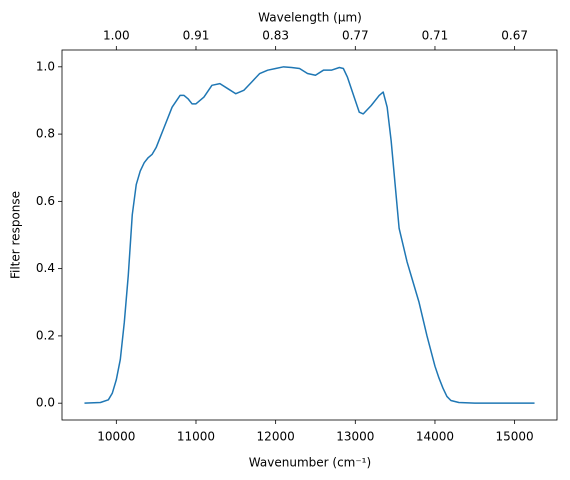  Describe the element at coordinates (514, 36) in the screenshot. I see `x2-tick-label: 0.67` at that location.